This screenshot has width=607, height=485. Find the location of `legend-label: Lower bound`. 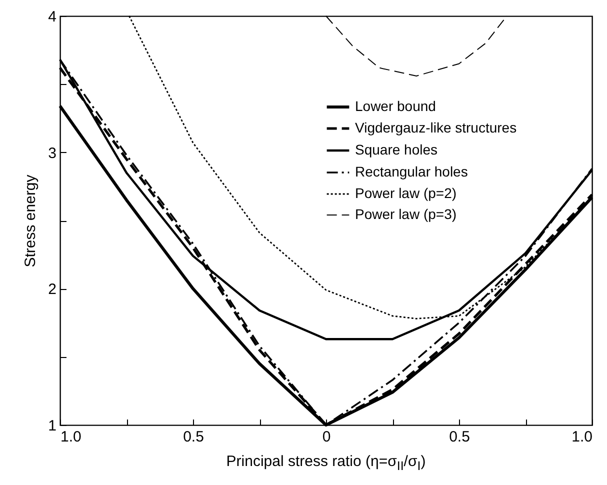

legend-label: Lower bound is located at coordinates (395, 106).